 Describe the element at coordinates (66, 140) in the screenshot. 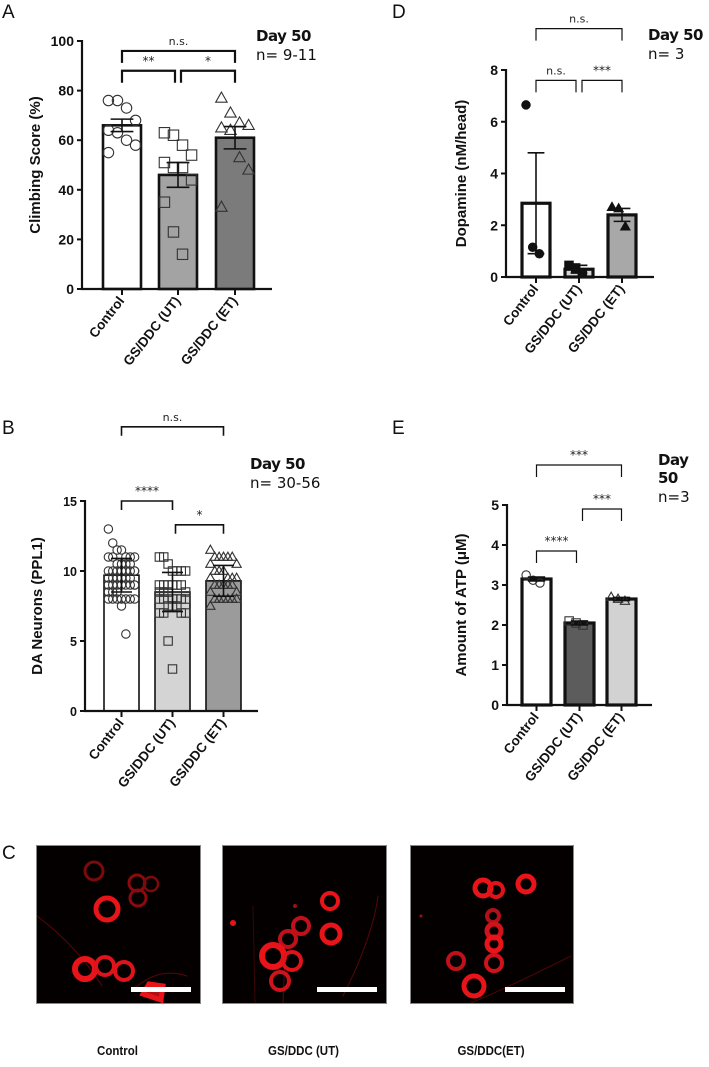

I see `y-tick-label: 60` at that location.